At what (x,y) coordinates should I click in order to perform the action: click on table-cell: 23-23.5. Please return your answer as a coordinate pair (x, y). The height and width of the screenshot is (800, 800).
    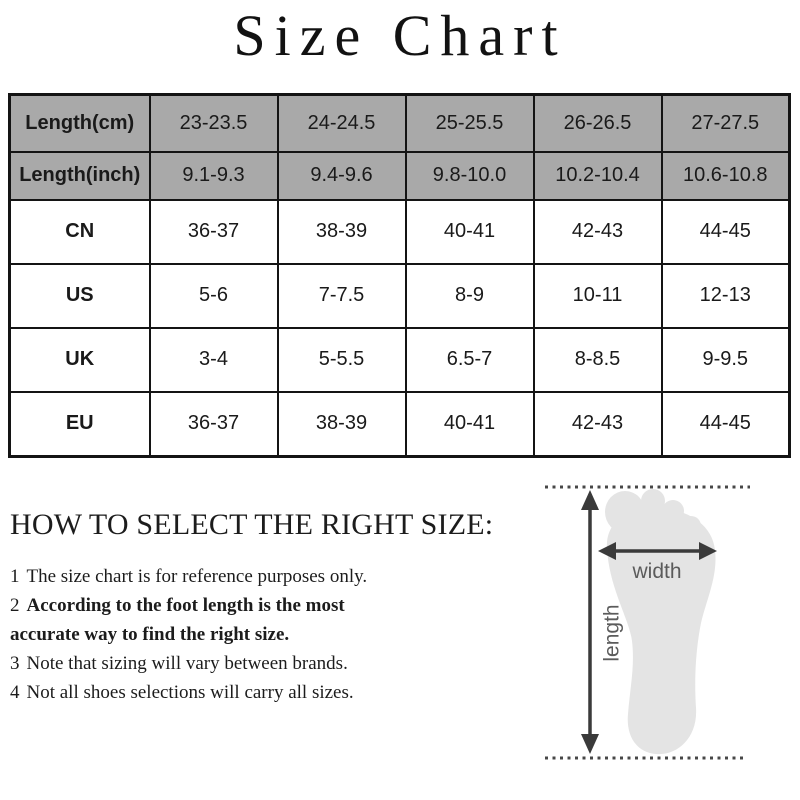
    Looking at the image, I should click on (213, 123).